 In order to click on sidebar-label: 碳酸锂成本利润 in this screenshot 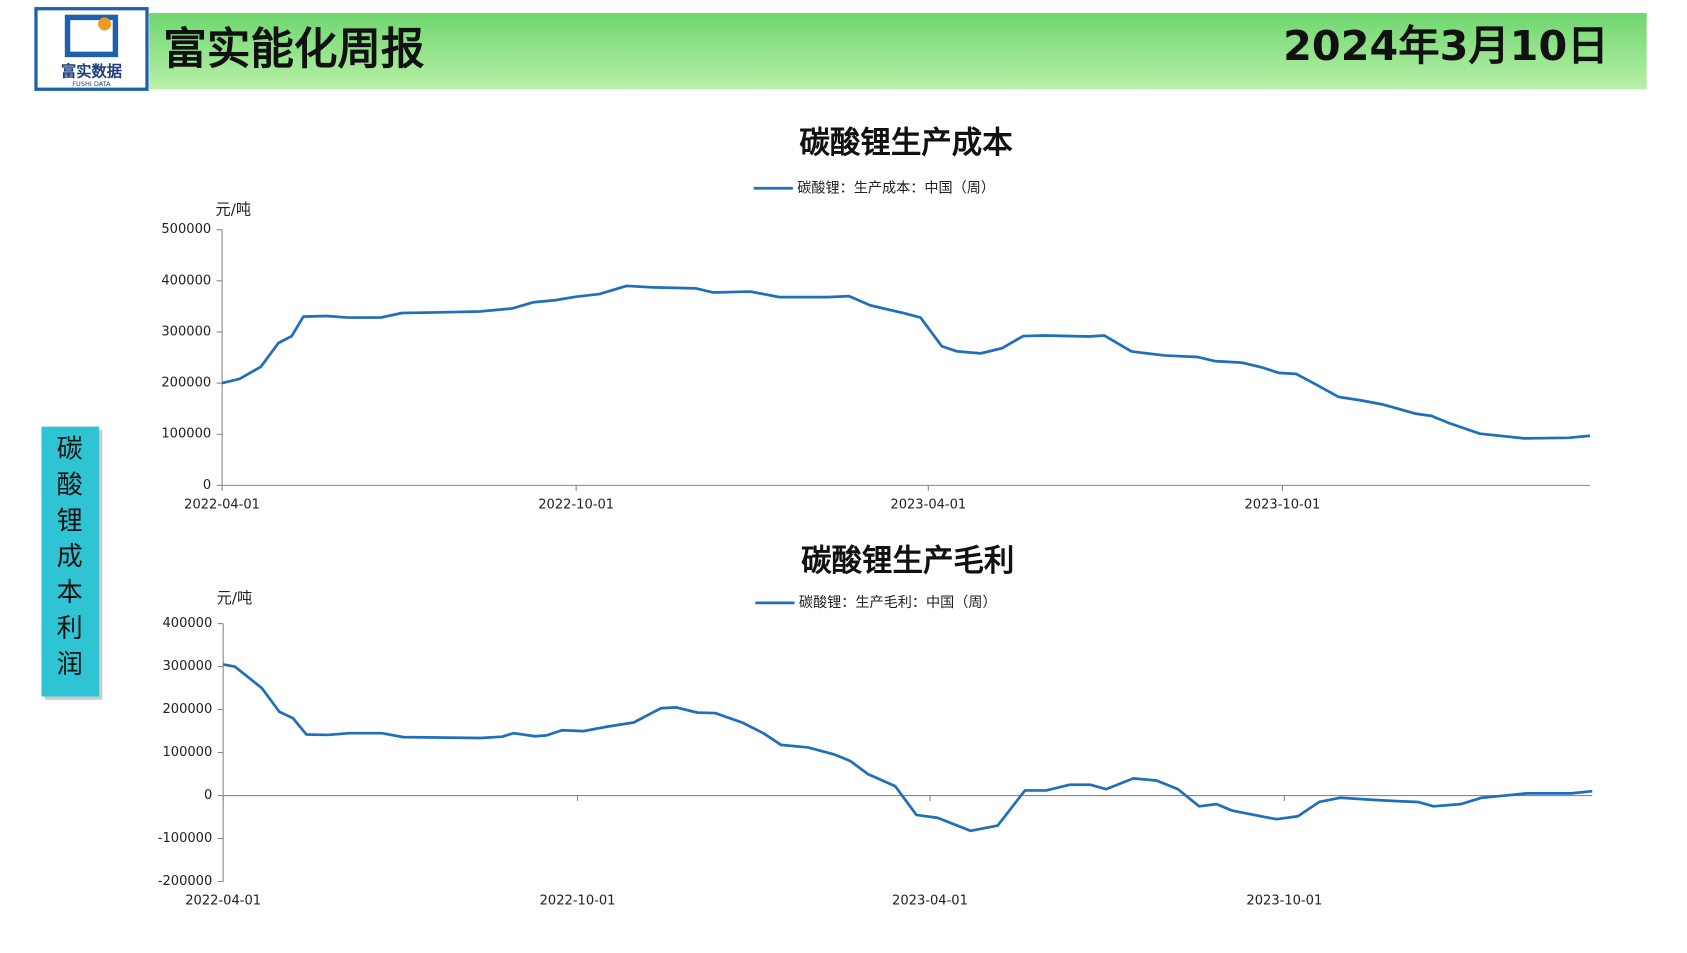, I will do `click(70, 556)`.